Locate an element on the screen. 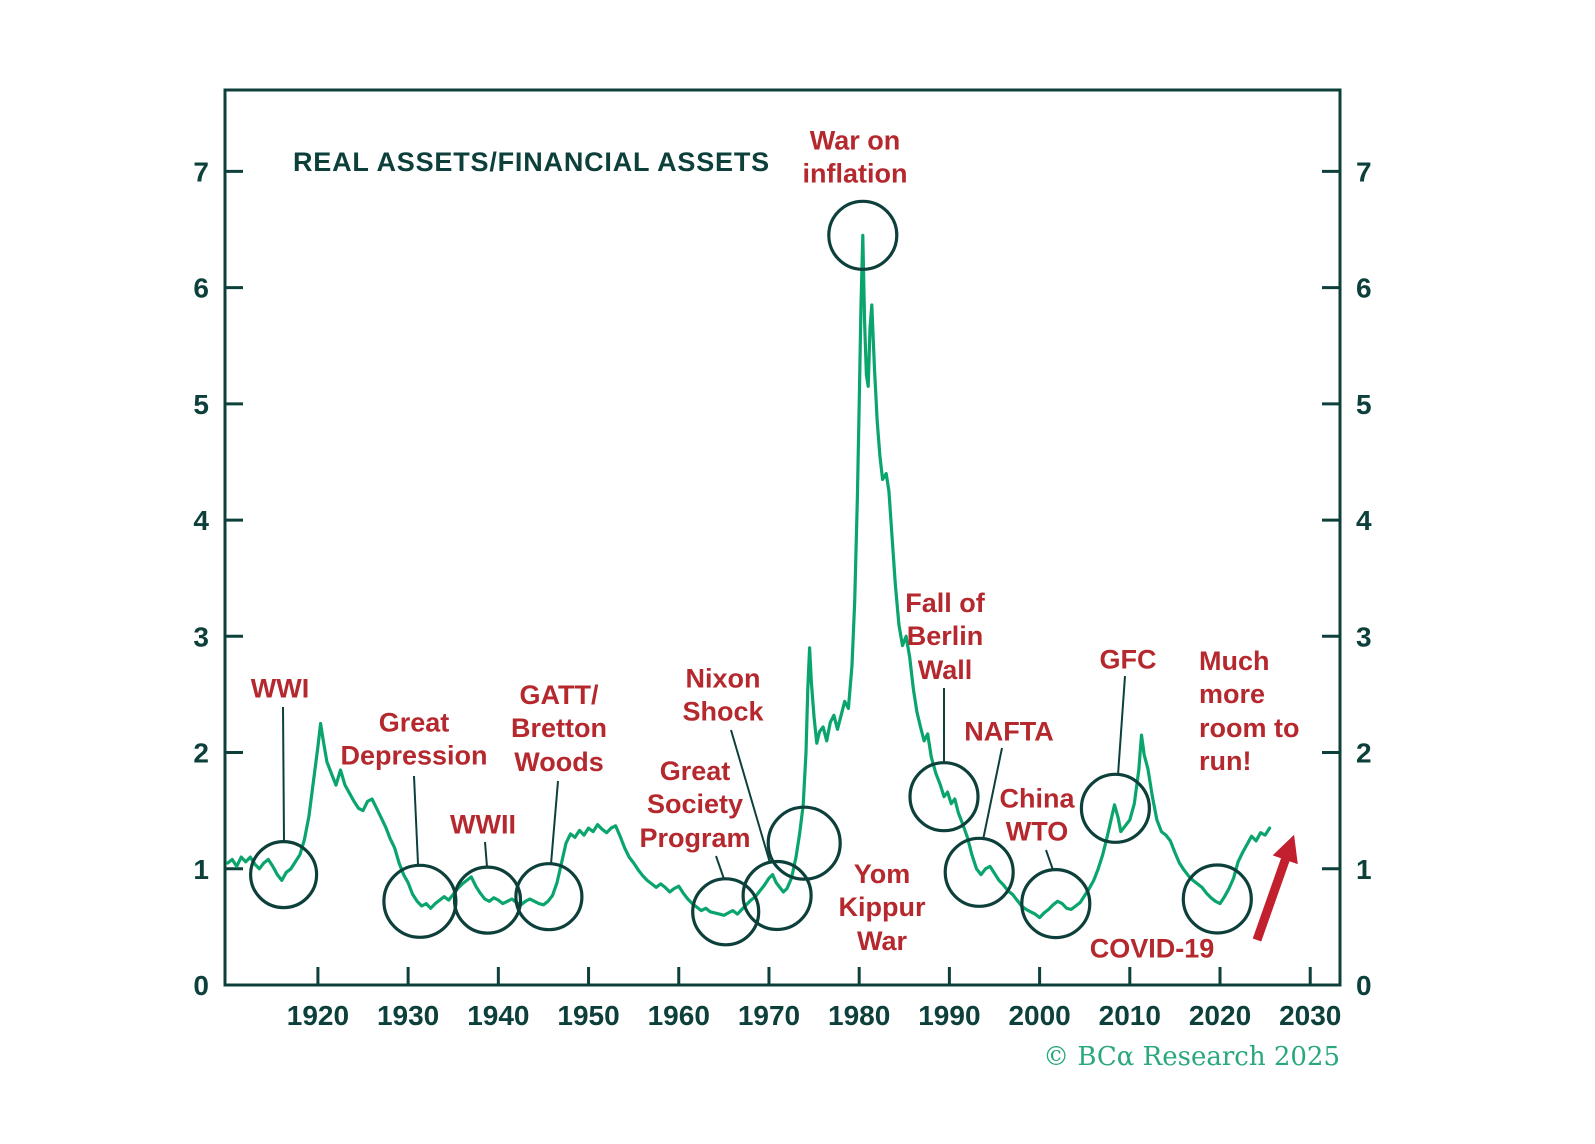  annotation-label: Fall of Berlin Wall is located at coordinates (945, 636).